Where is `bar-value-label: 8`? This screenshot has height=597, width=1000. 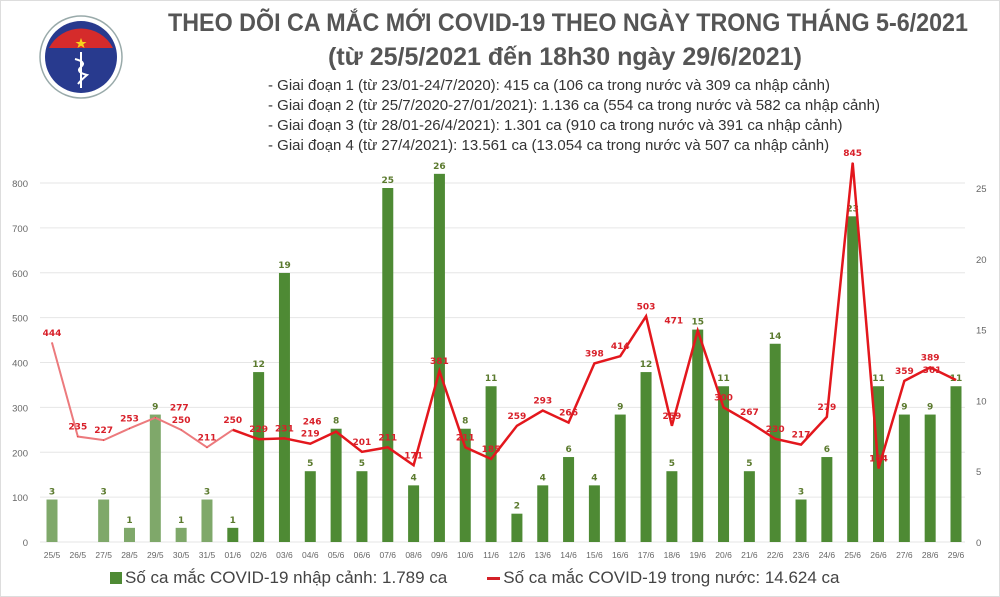 bar-value-label: 8 is located at coordinates (336, 422).